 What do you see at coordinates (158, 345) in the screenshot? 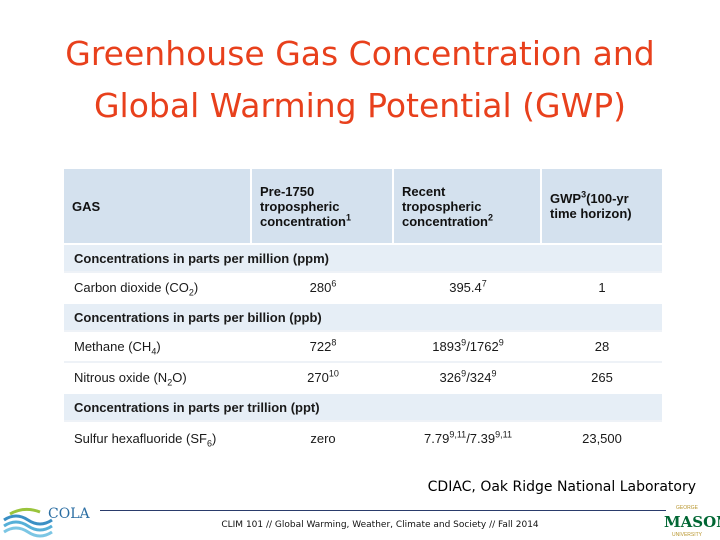
I see `cell-gas-ch4: Methane (CH4)` at bounding box center [158, 345].